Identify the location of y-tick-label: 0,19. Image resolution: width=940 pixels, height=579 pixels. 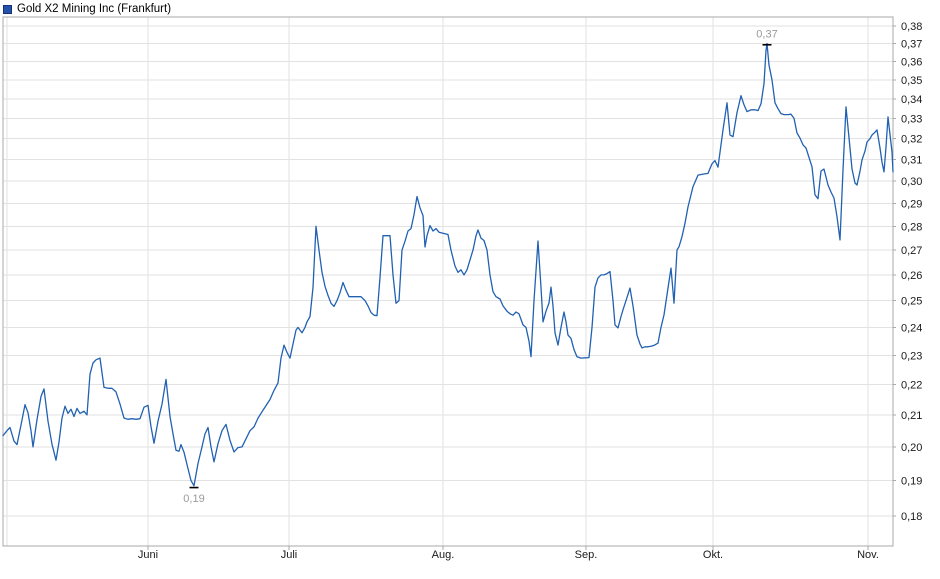
(911, 482).